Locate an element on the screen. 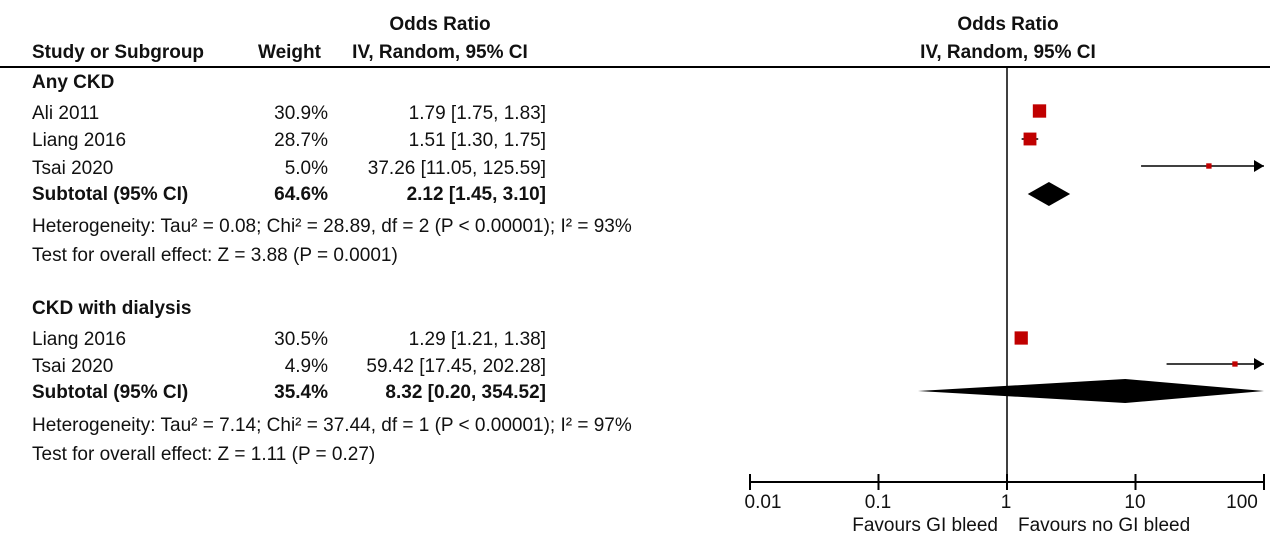 The height and width of the screenshot is (537, 1270). study-ci: 1.51 [1.30, 1.75] is located at coordinates (477, 140).